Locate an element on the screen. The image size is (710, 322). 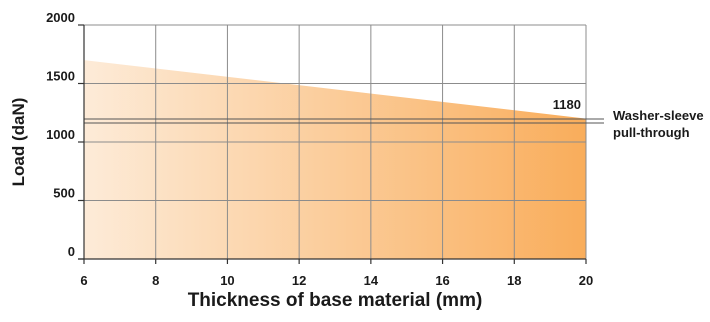
x-axis-title: Thickness of base material (mm) is located at coordinates (335, 300).